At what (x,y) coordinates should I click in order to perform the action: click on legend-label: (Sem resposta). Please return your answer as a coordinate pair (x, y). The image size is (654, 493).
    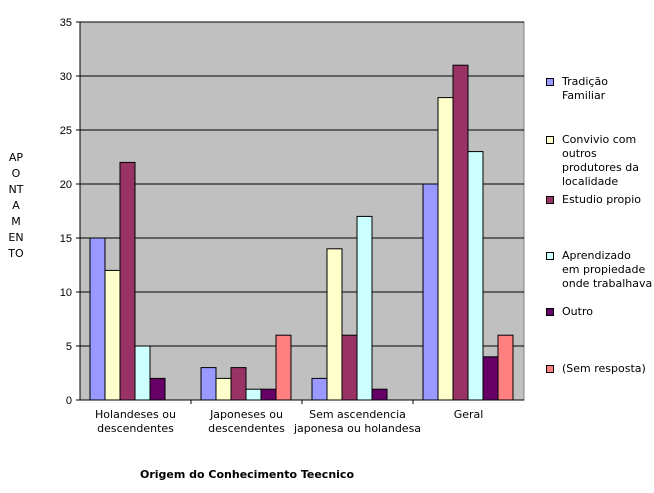
    Looking at the image, I should click on (604, 368).